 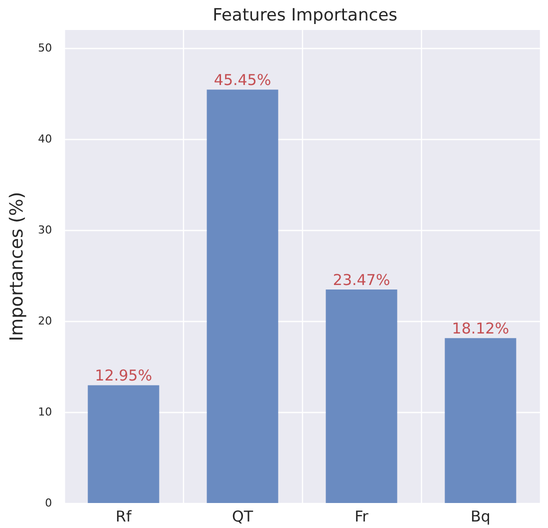 What do you see at coordinates (123, 375) in the screenshot?
I see `data-label: 12.95%` at bounding box center [123, 375].